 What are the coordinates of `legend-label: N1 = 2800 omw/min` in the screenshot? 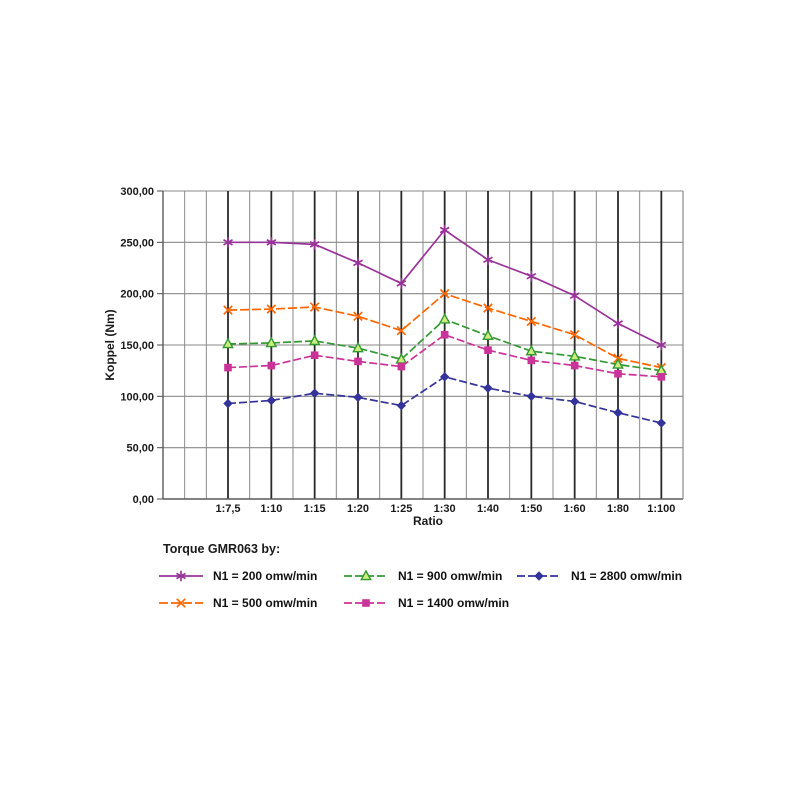 It's located at (627, 576).